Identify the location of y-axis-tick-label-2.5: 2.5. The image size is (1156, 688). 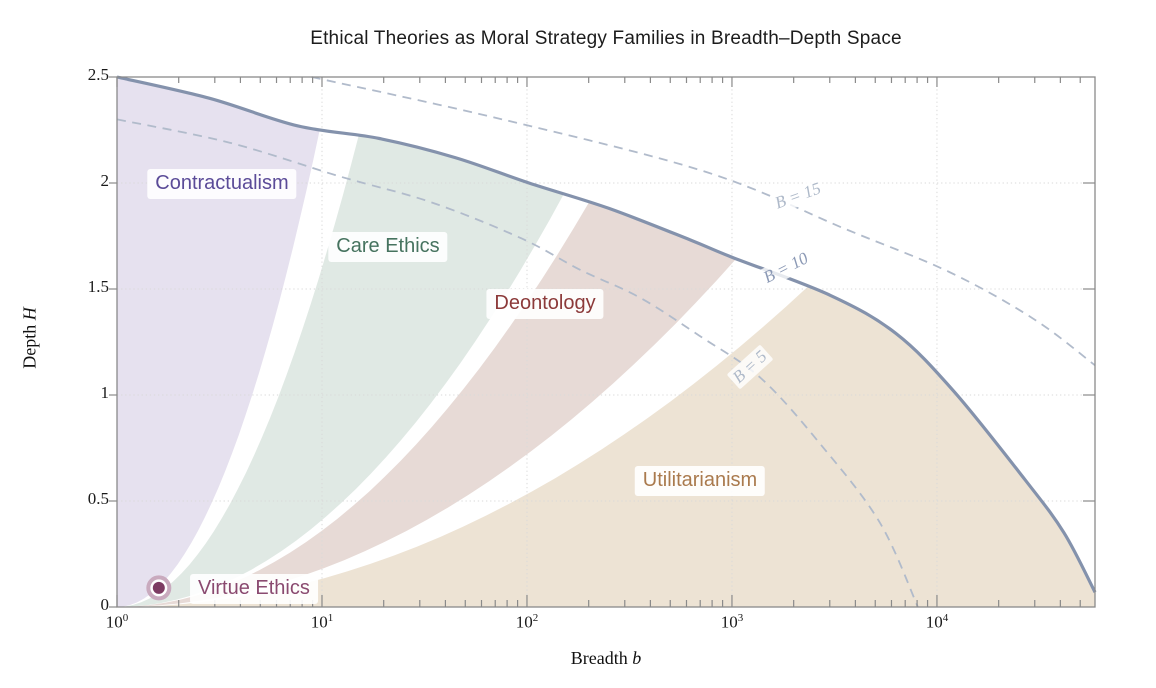
(98, 74).